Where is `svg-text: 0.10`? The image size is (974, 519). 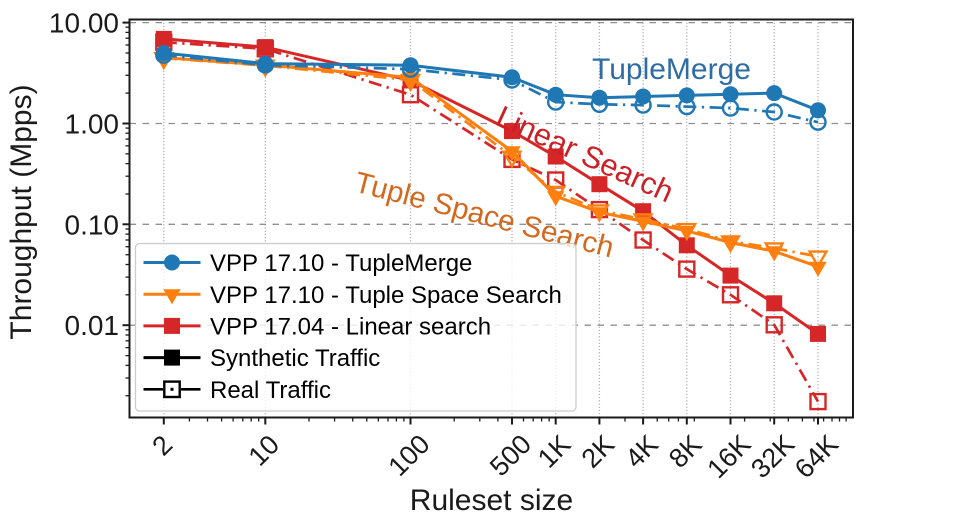
svg-text: 0.10 is located at coordinates (92, 224).